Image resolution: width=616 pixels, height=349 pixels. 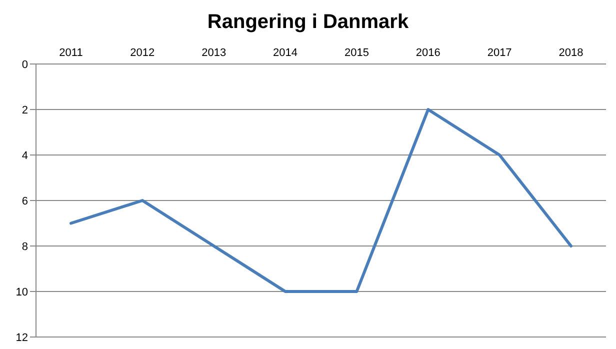 What do you see at coordinates (71, 53) in the screenshot?
I see `x-tick-label: 2011` at bounding box center [71, 53].